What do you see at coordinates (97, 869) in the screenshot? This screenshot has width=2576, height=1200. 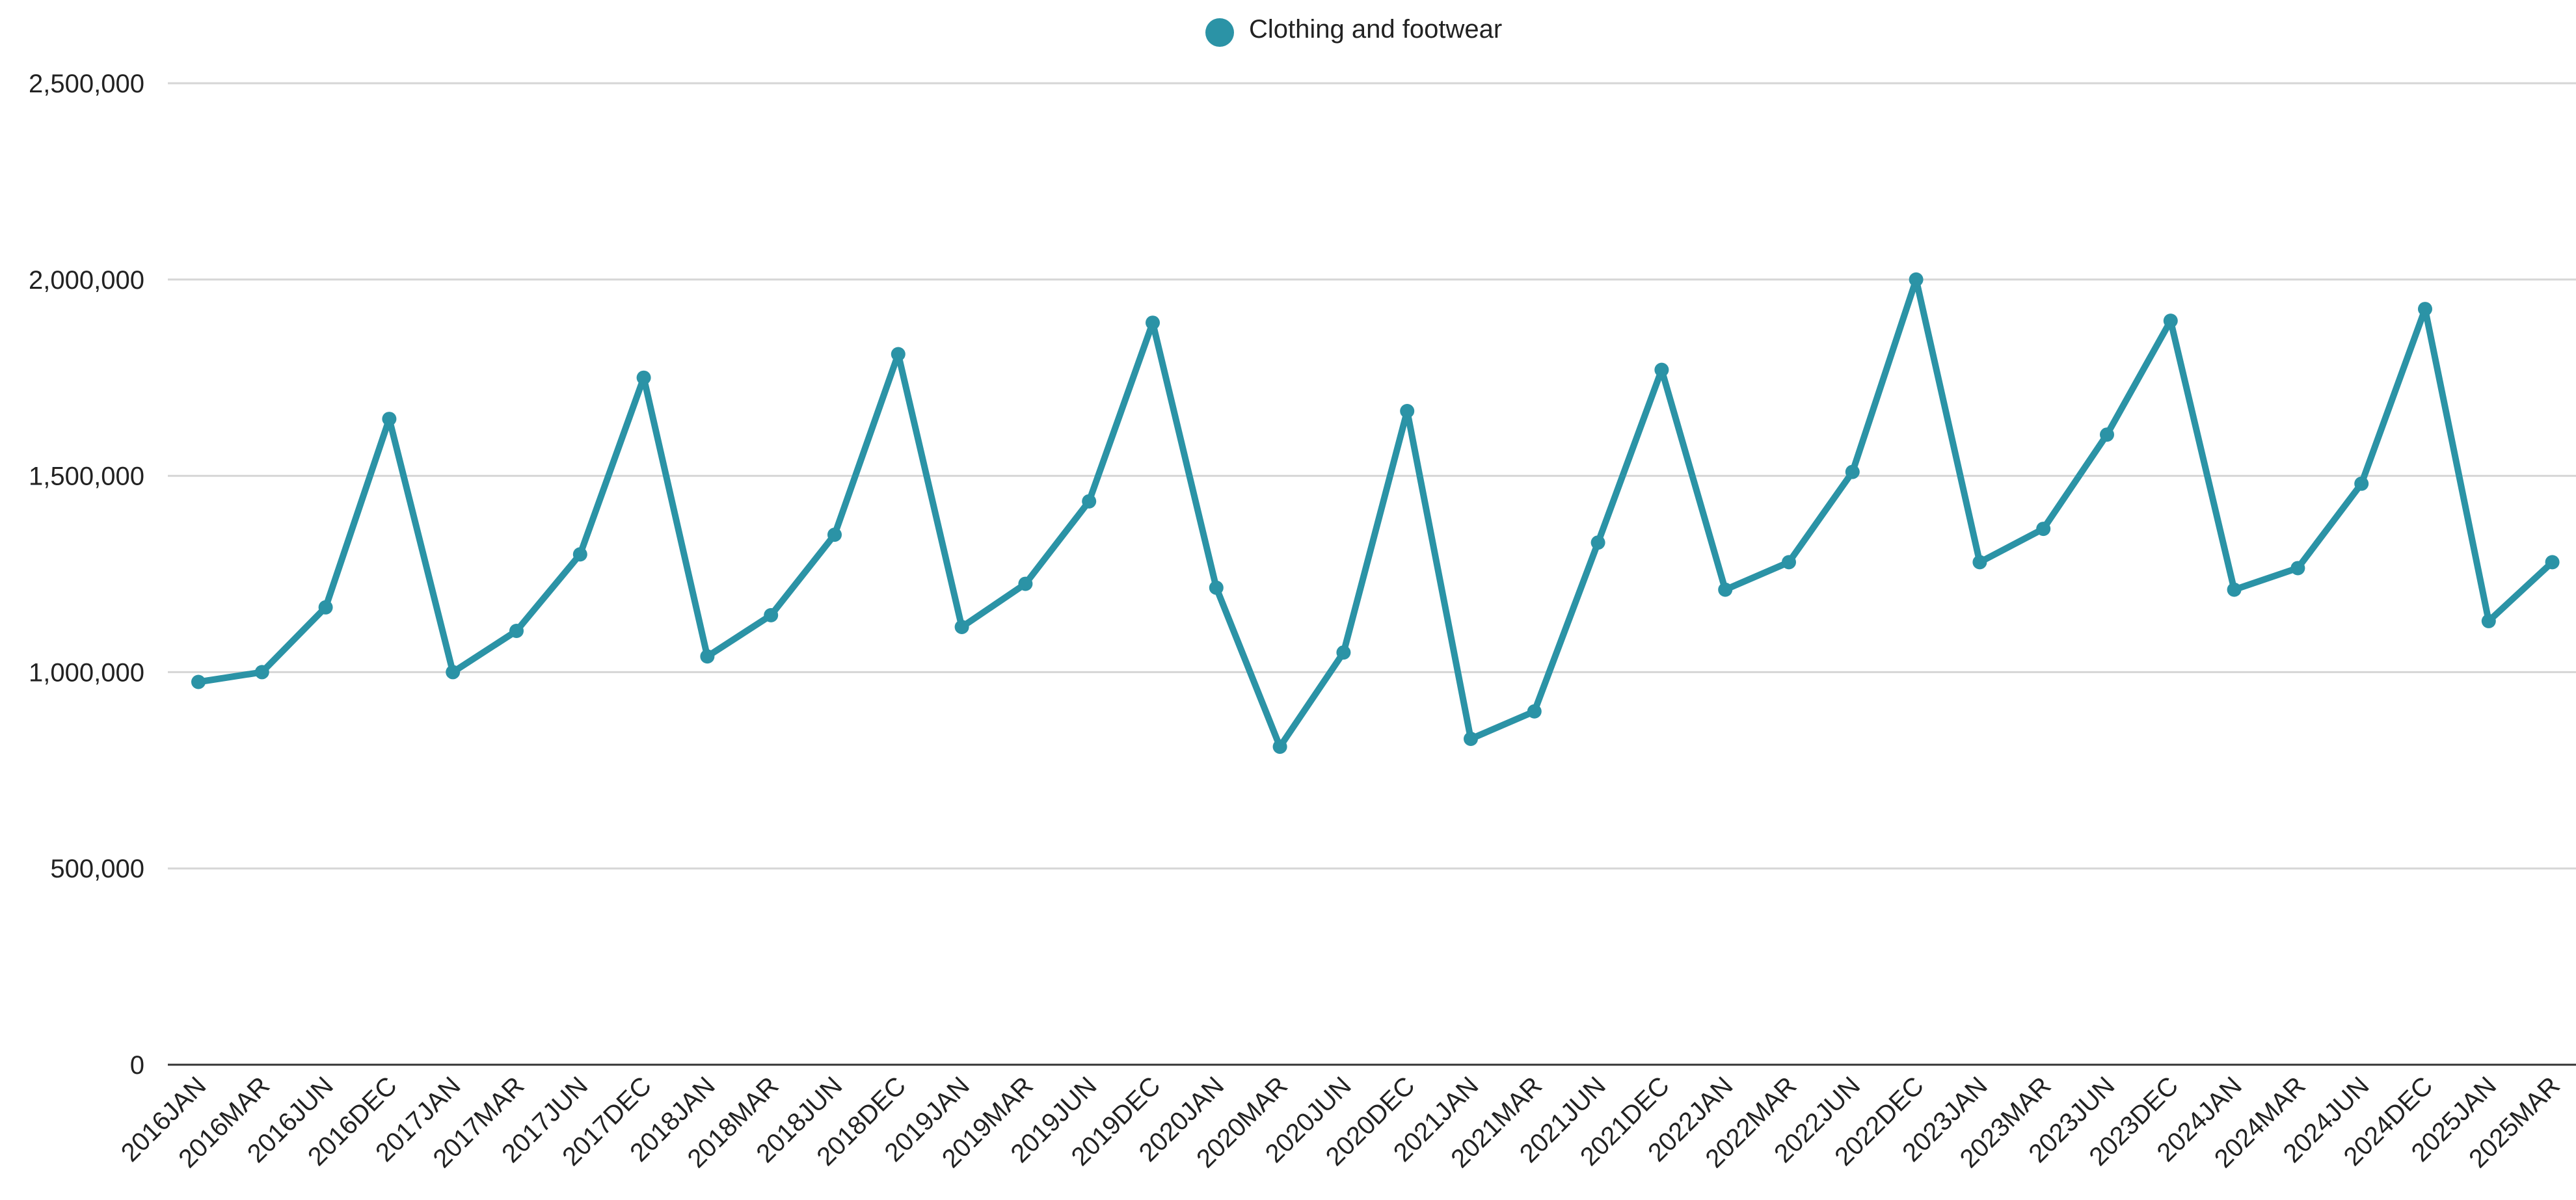 I see `y-tick-label: 500,000` at bounding box center [97, 869].